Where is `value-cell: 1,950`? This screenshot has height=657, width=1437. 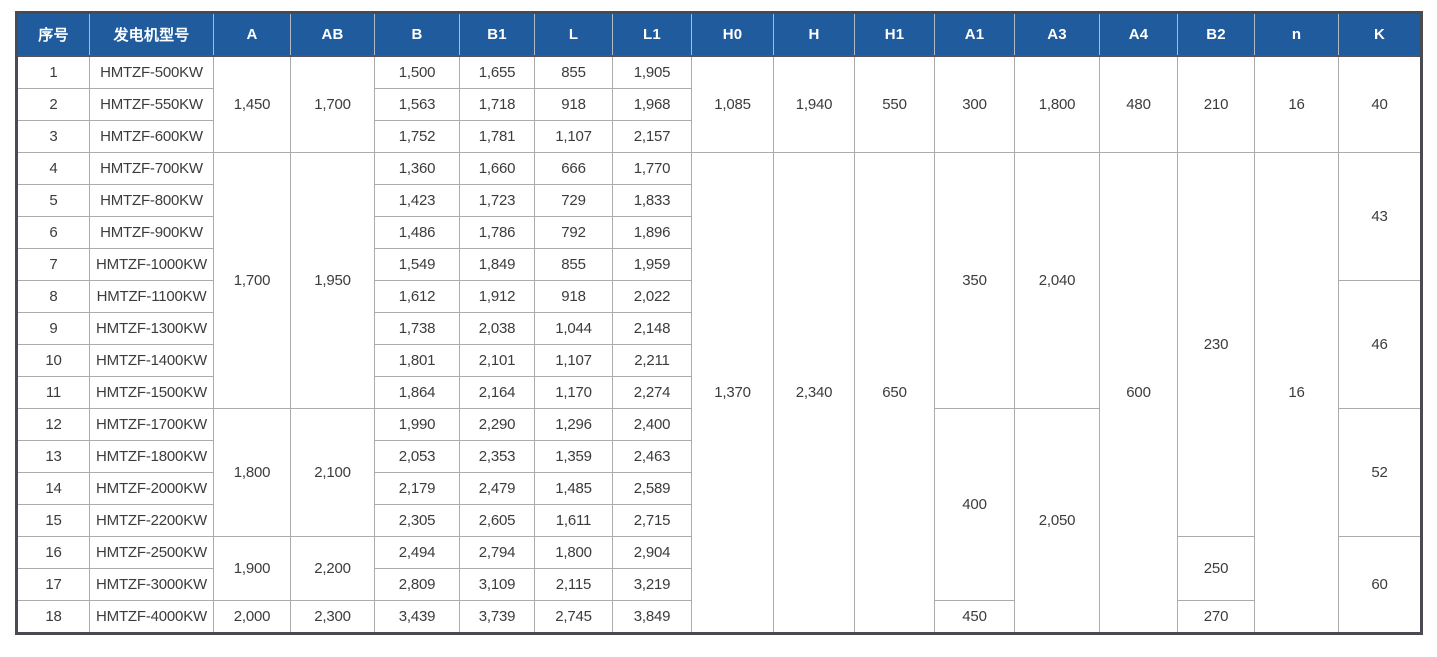
value-cell: 1,950 is located at coordinates (332, 280).